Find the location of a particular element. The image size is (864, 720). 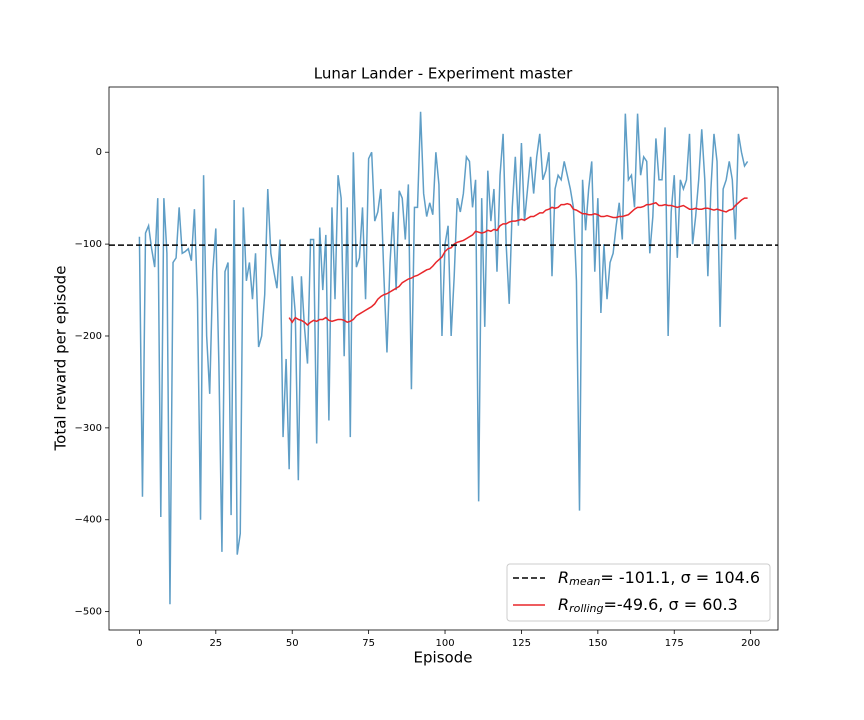

legend-text: =-49.6, σ = 60.3 is located at coordinates (671, 604).